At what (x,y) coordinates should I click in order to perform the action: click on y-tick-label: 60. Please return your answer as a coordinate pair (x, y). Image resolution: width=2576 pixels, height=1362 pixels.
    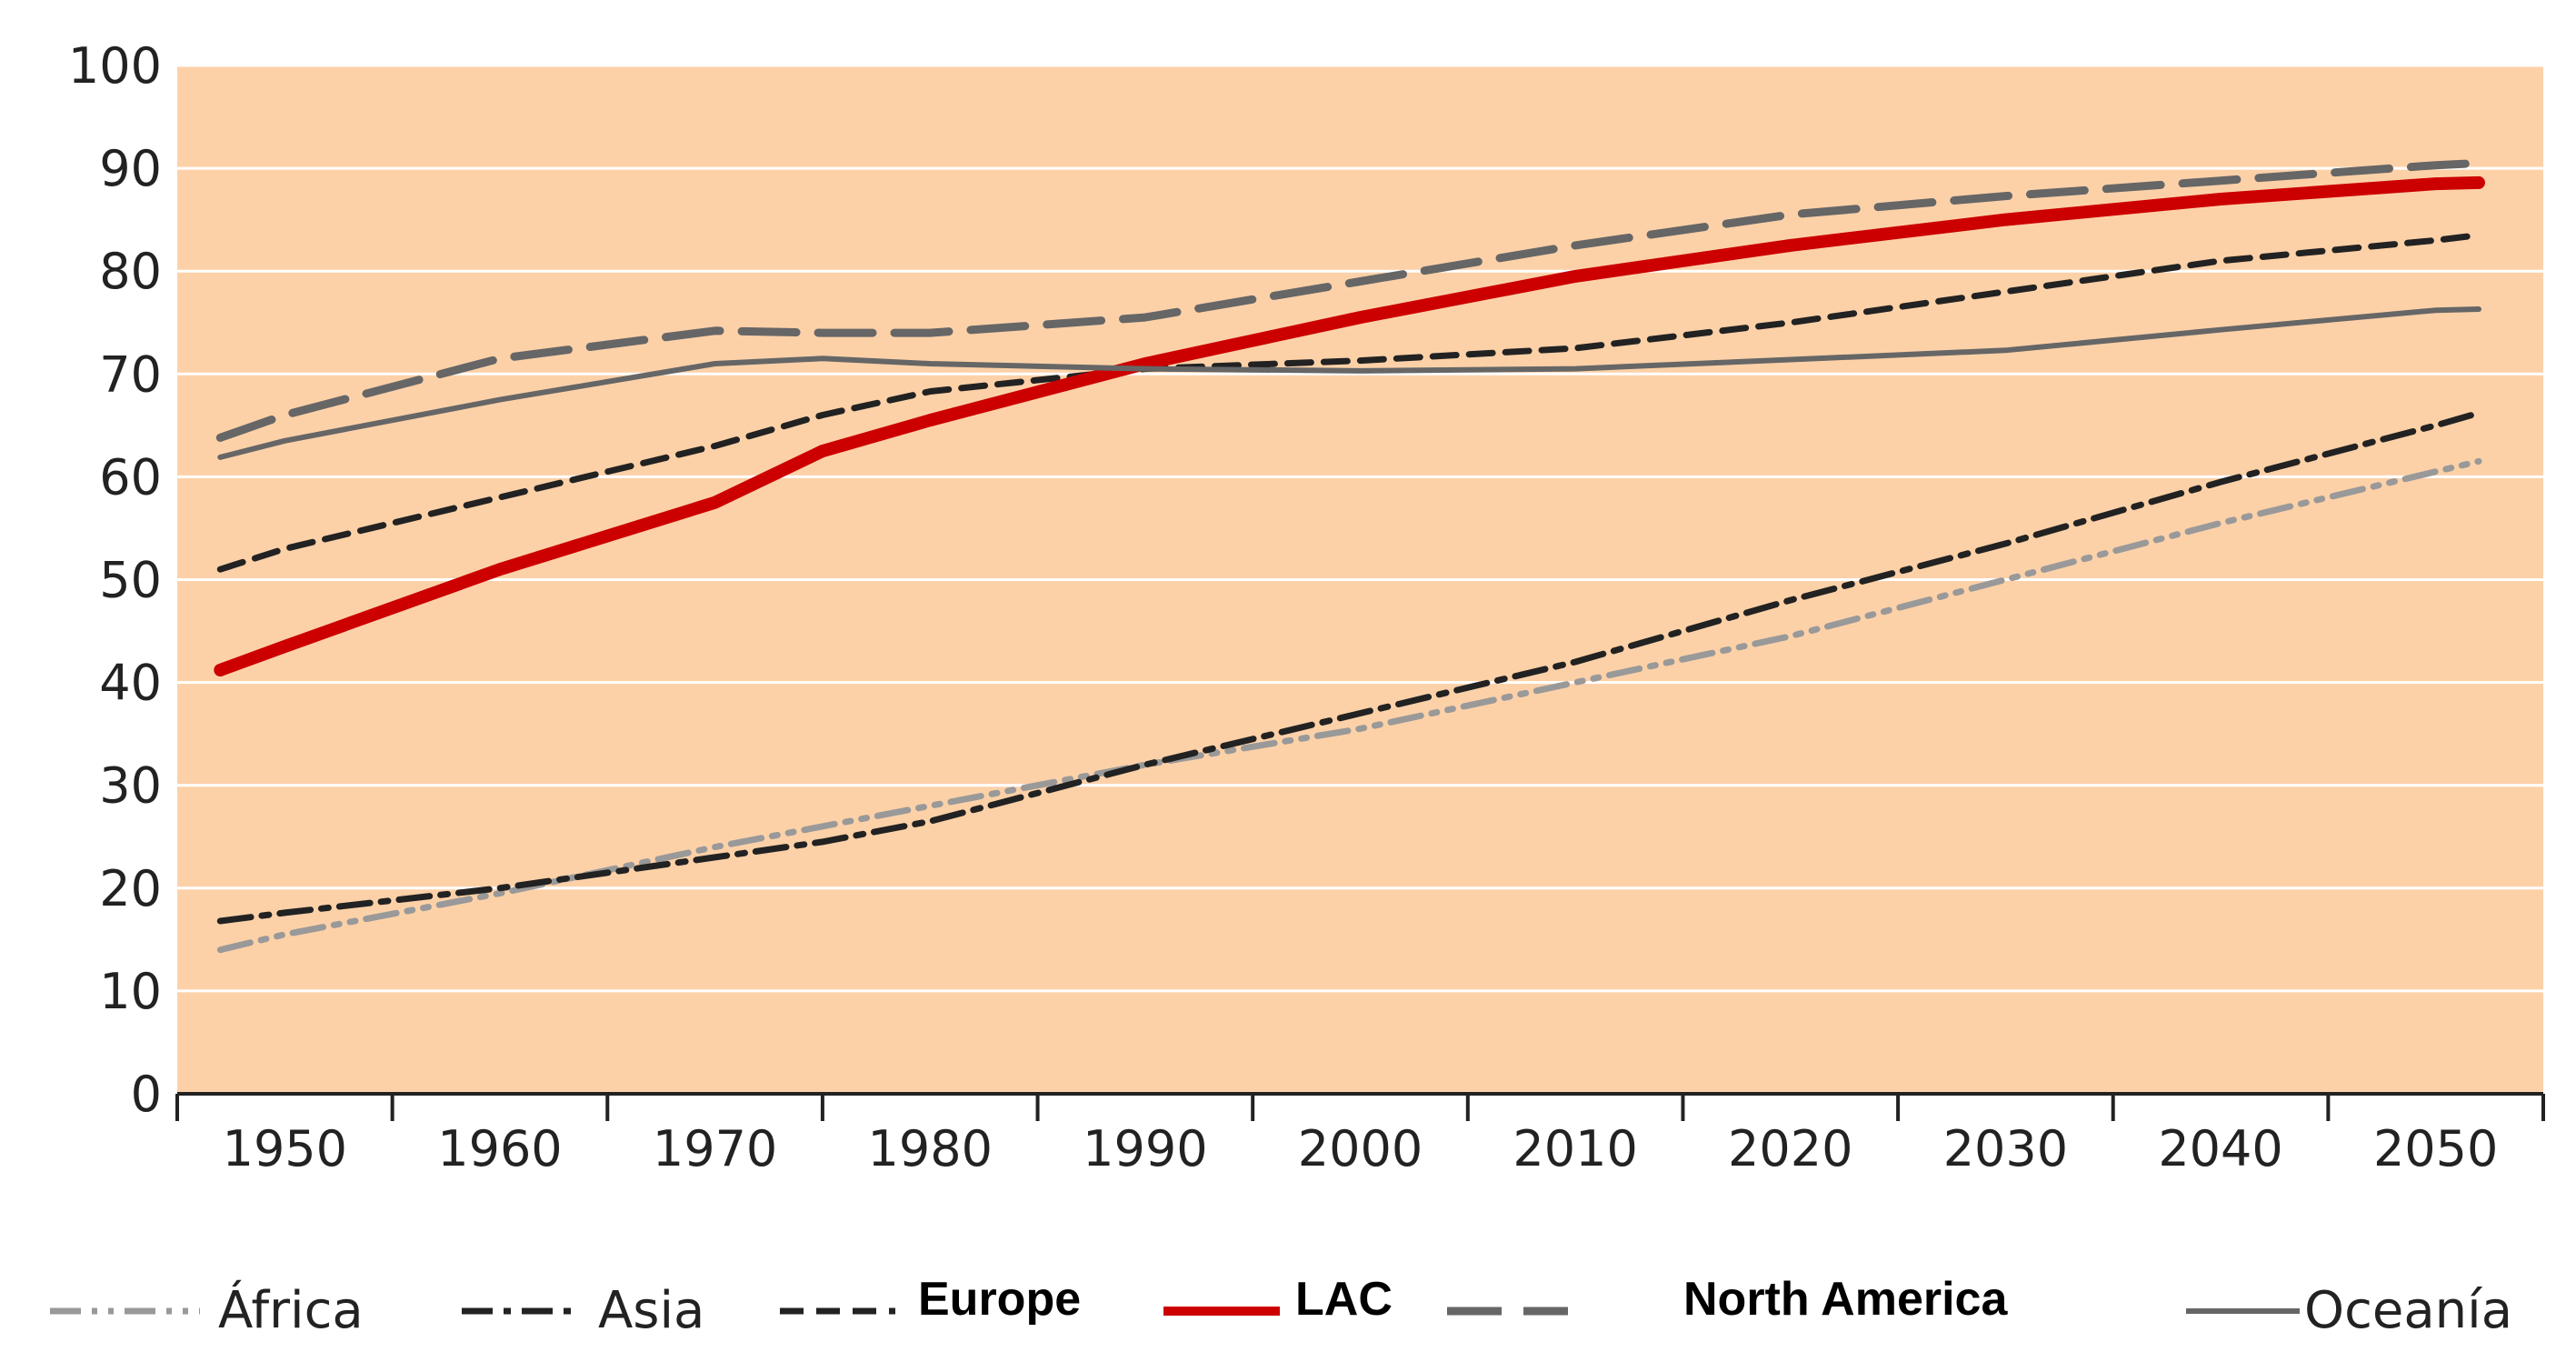
    Looking at the image, I should click on (130, 477).